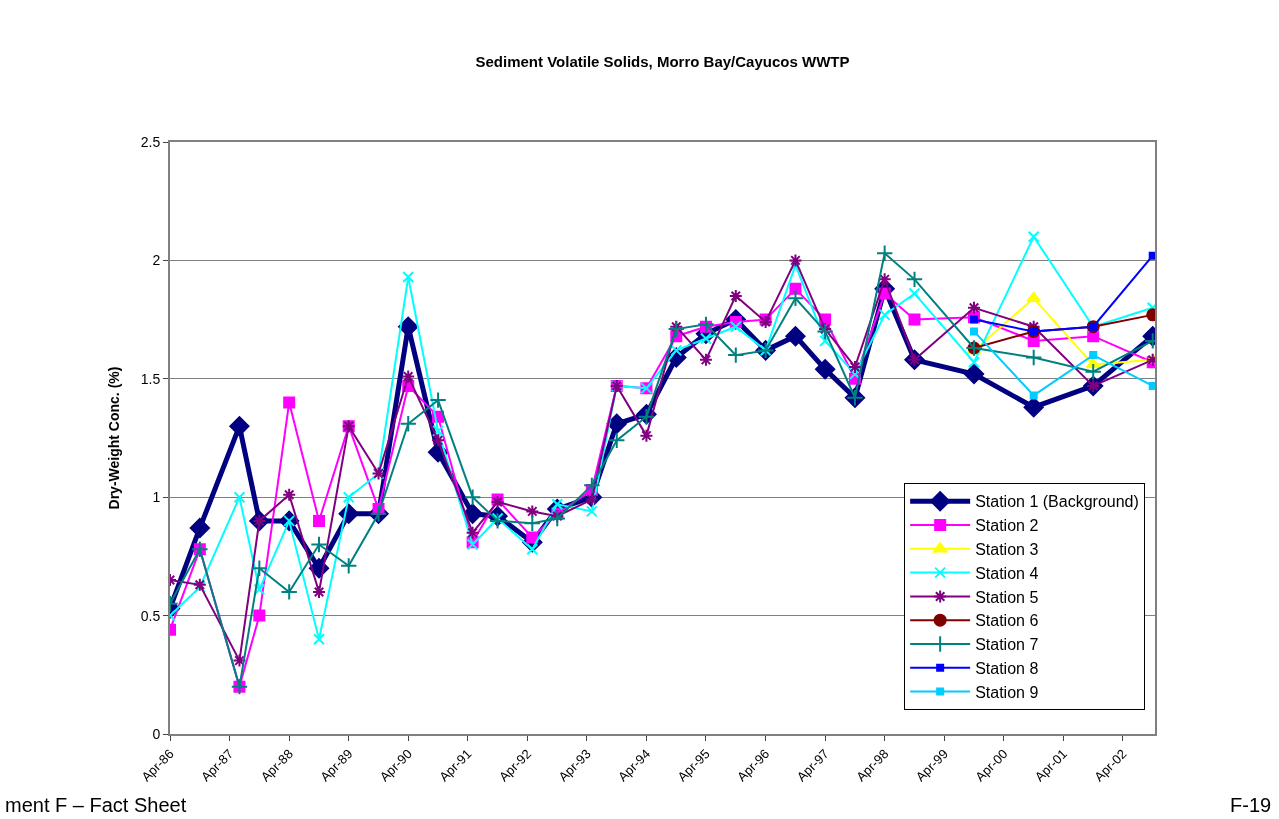 The image size is (1279, 819). Describe the element at coordinates (1007, 597) in the screenshot. I see `legend-label: Station 5` at that location.